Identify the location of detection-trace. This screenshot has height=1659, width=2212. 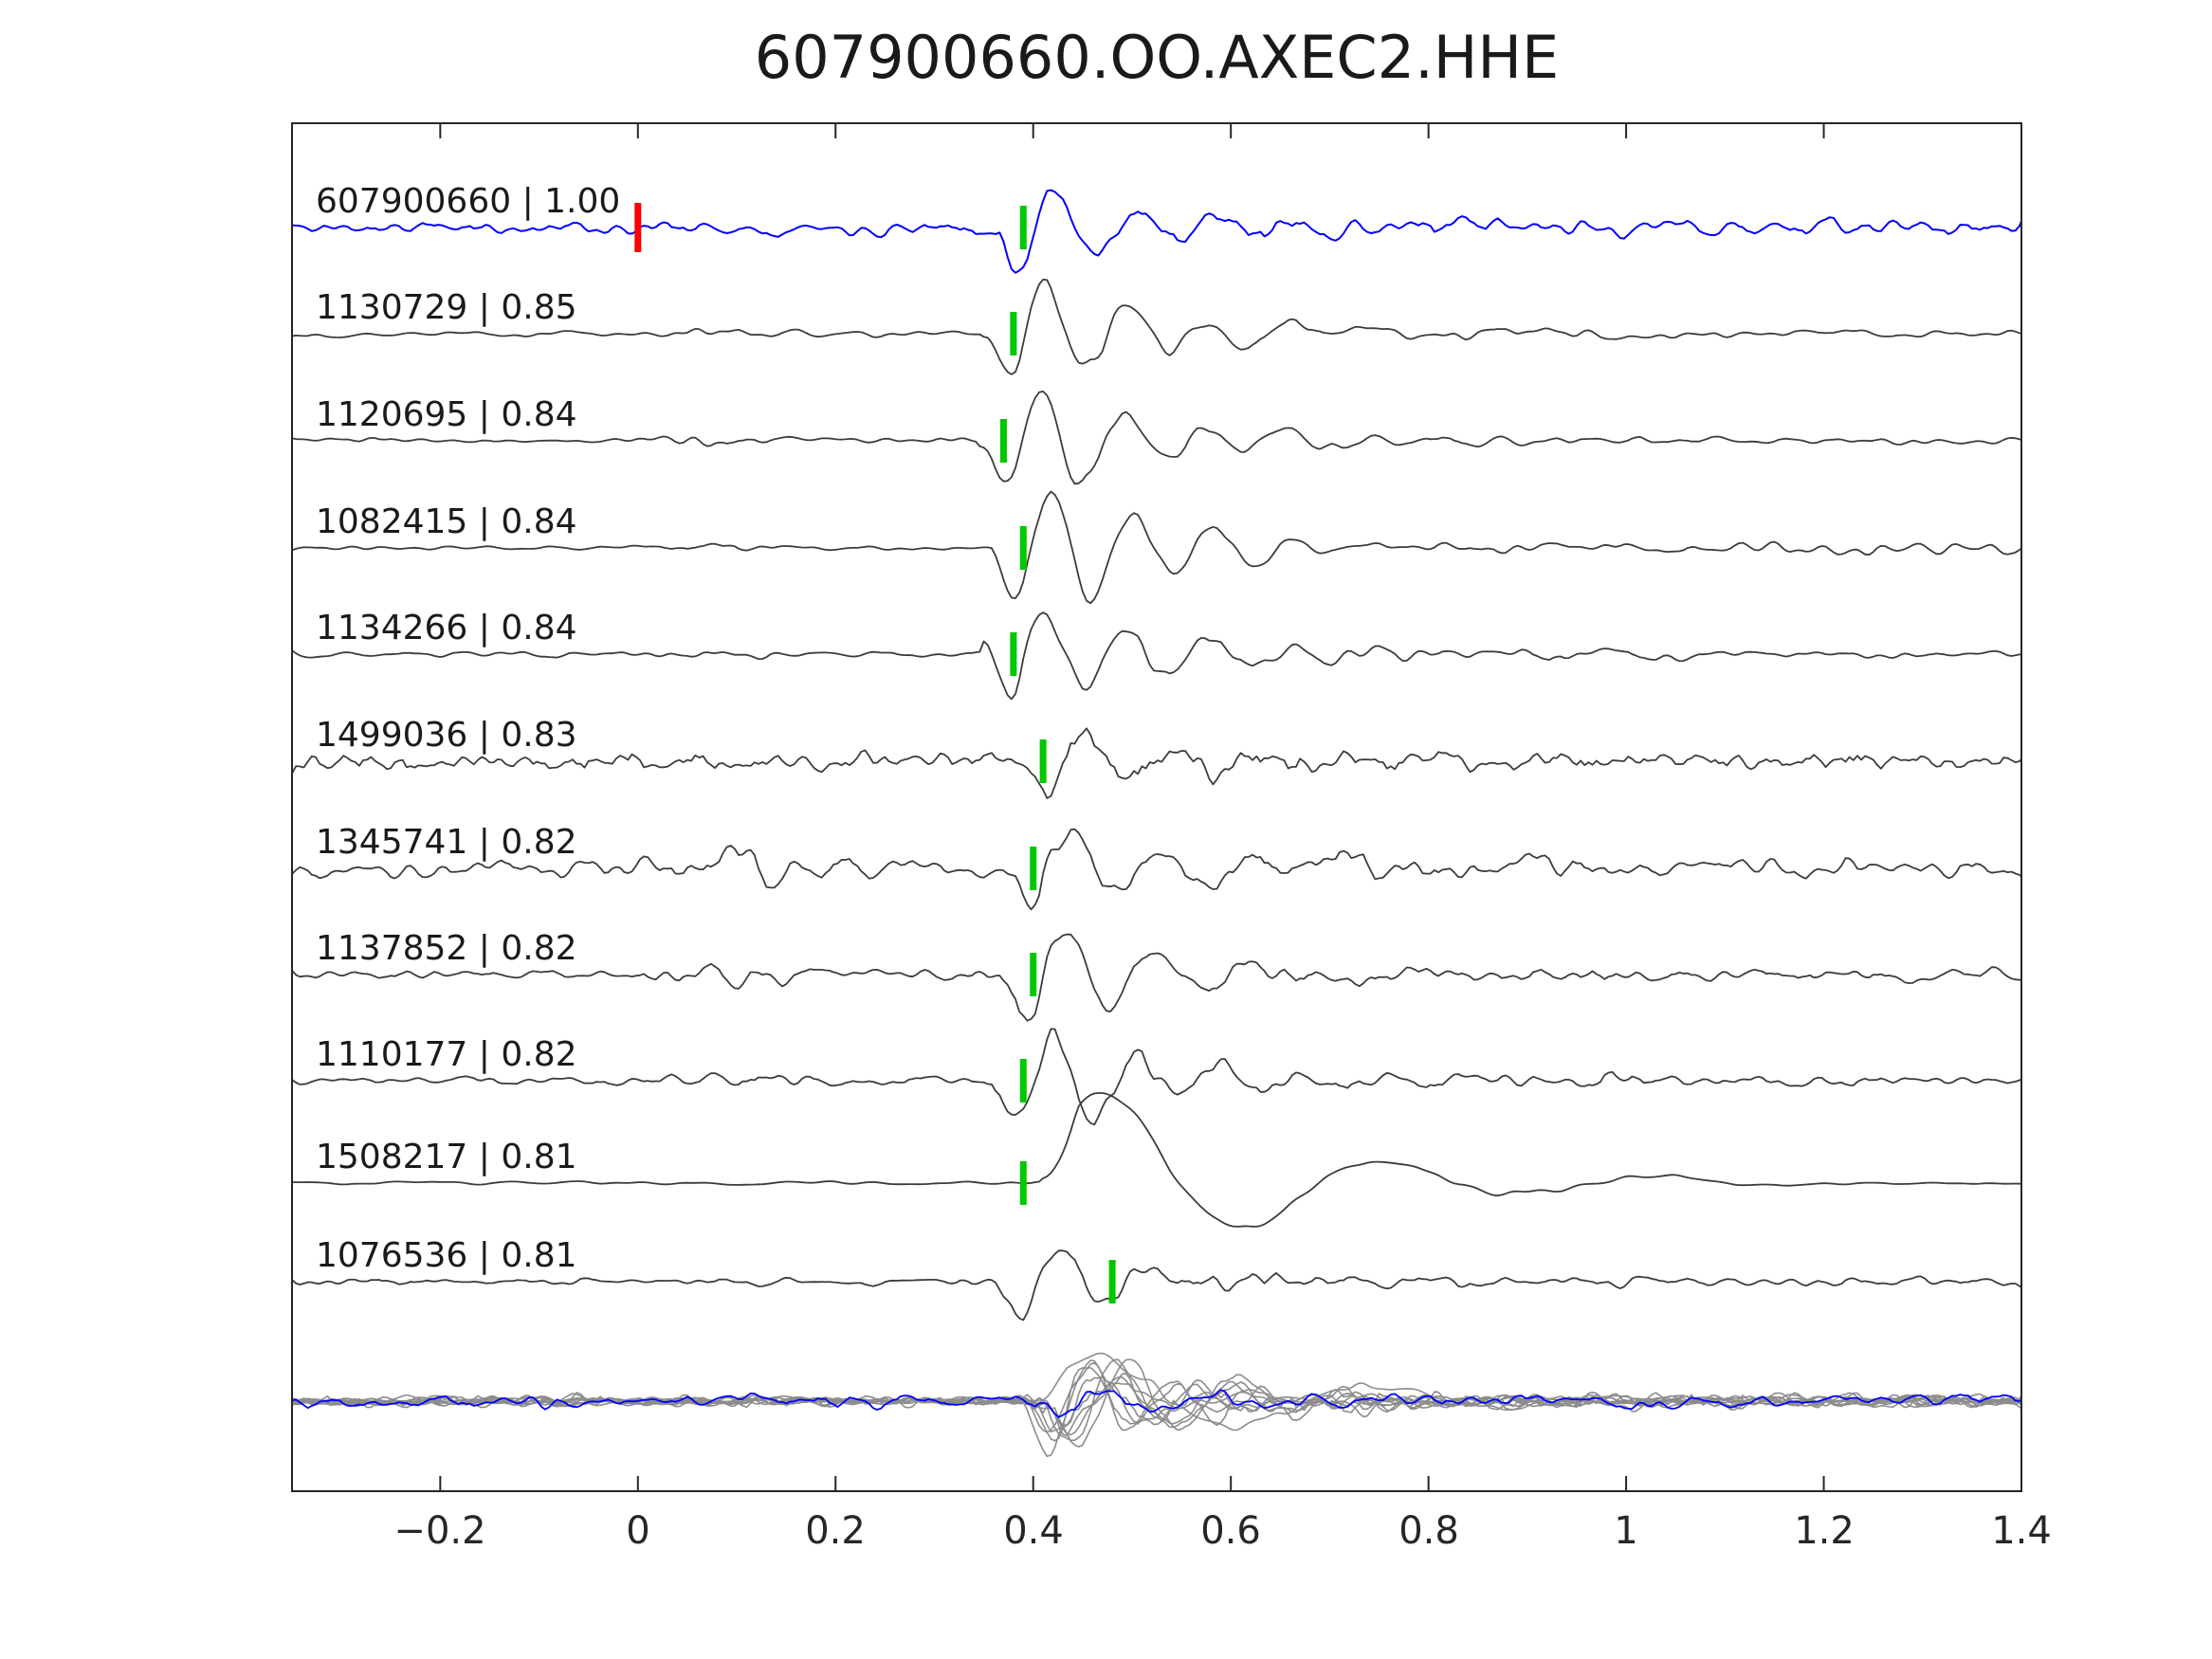
(1156, 231).